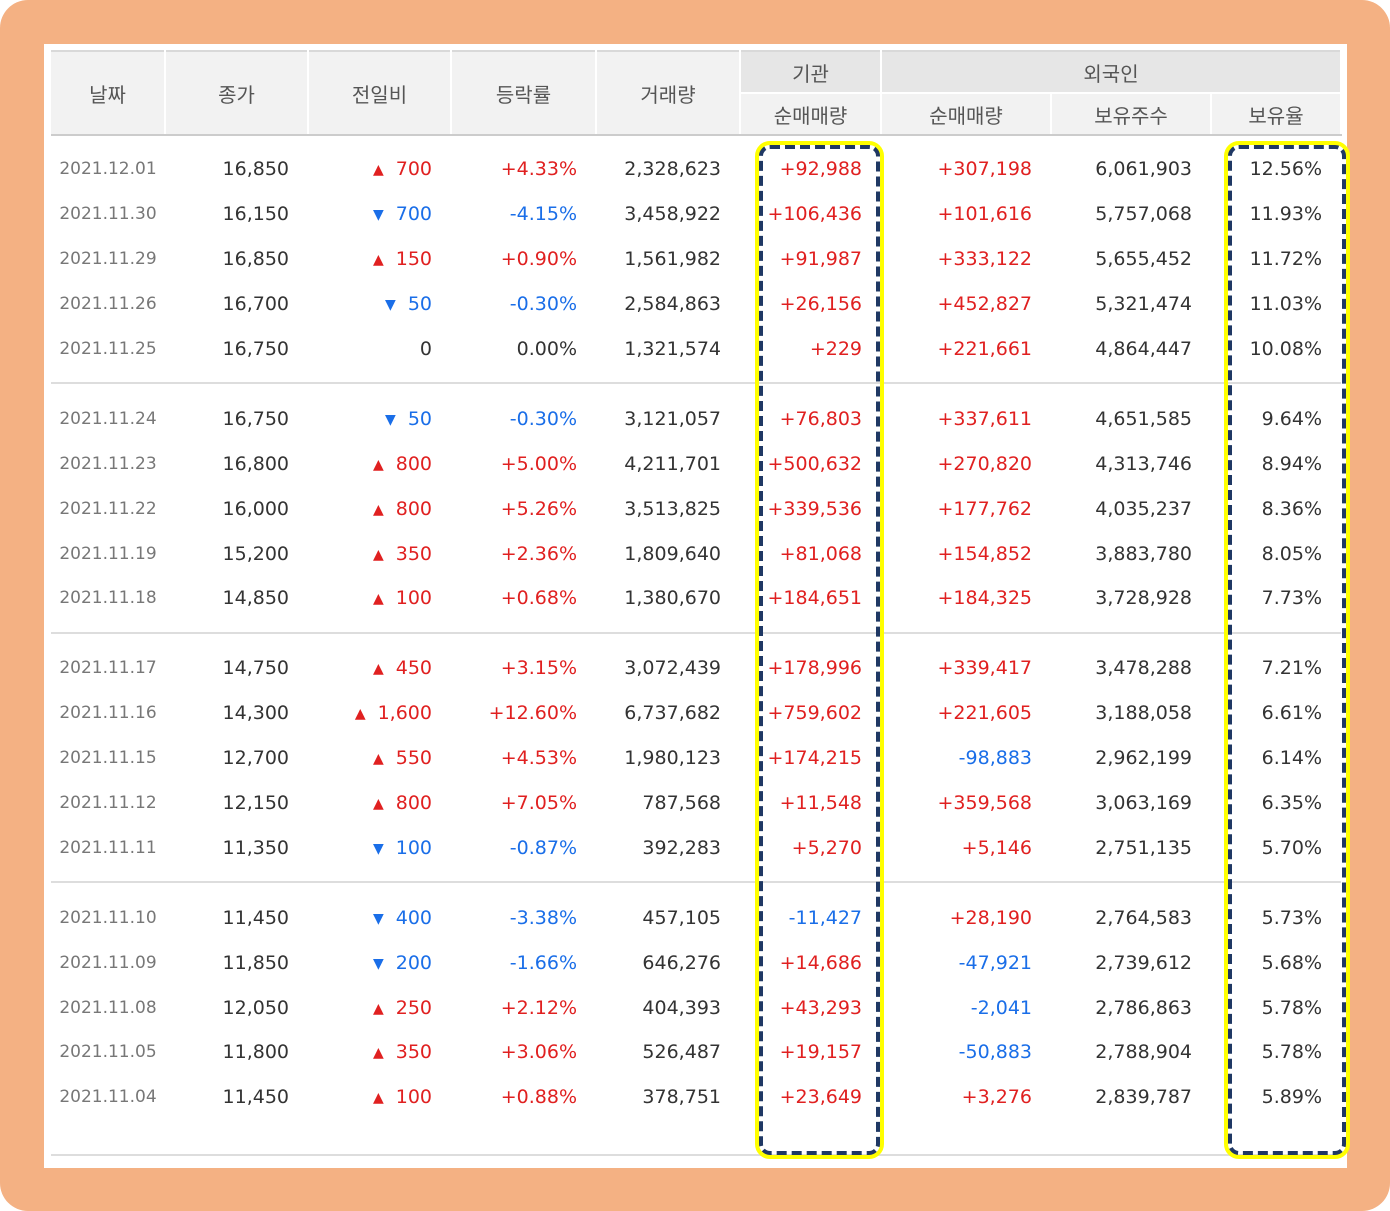  Describe the element at coordinates (1143, 463) in the screenshot. I see `foreign-holdings-cell: 4,313,746` at that location.